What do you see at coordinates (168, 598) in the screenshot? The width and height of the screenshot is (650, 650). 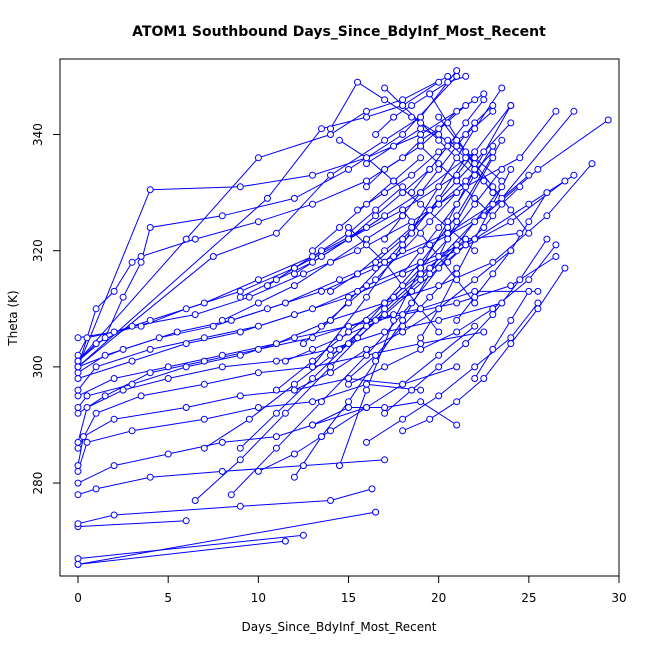 I see `x-tick-label: 5` at bounding box center [168, 598].